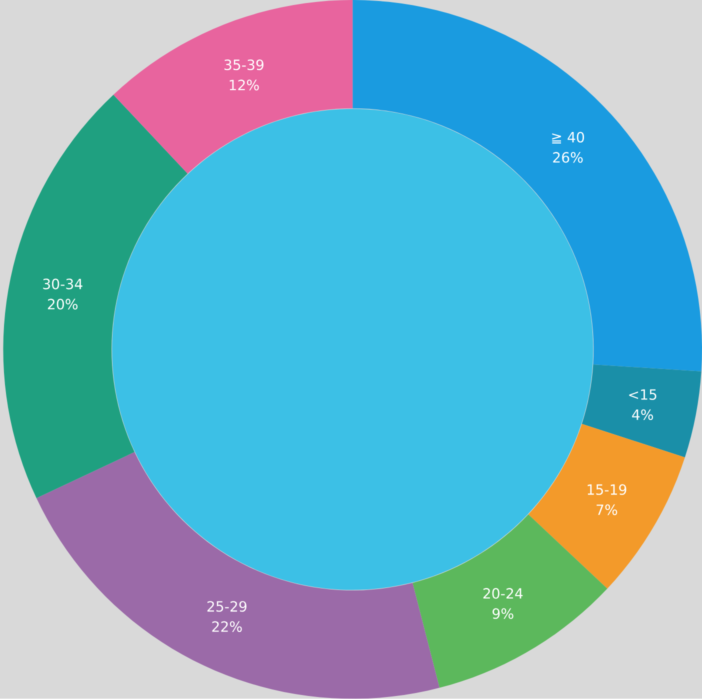 This screenshot has height=699, width=702. What do you see at coordinates (643, 414) in the screenshot?
I see `data-label: 4%` at bounding box center [643, 414].